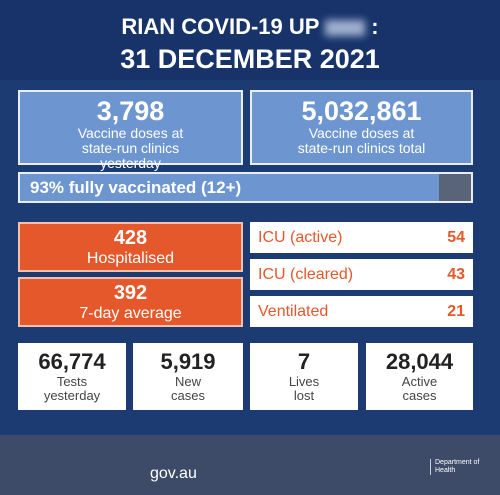 The width and height of the screenshot is (500, 495). I want to click on icu-label: ICU (cleared), so click(306, 274).